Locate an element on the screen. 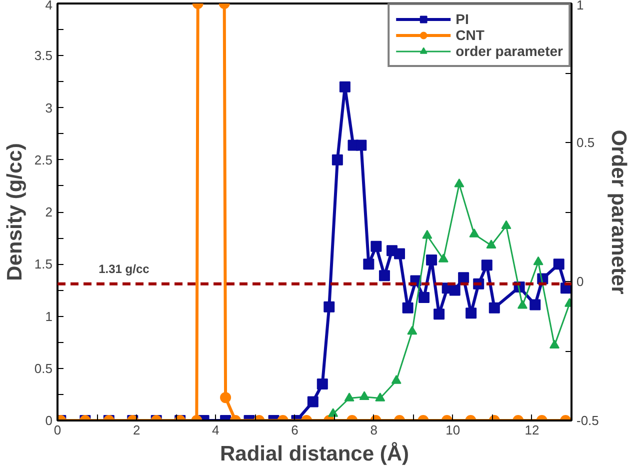  x-tick-label: 8 is located at coordinates (374, 430).